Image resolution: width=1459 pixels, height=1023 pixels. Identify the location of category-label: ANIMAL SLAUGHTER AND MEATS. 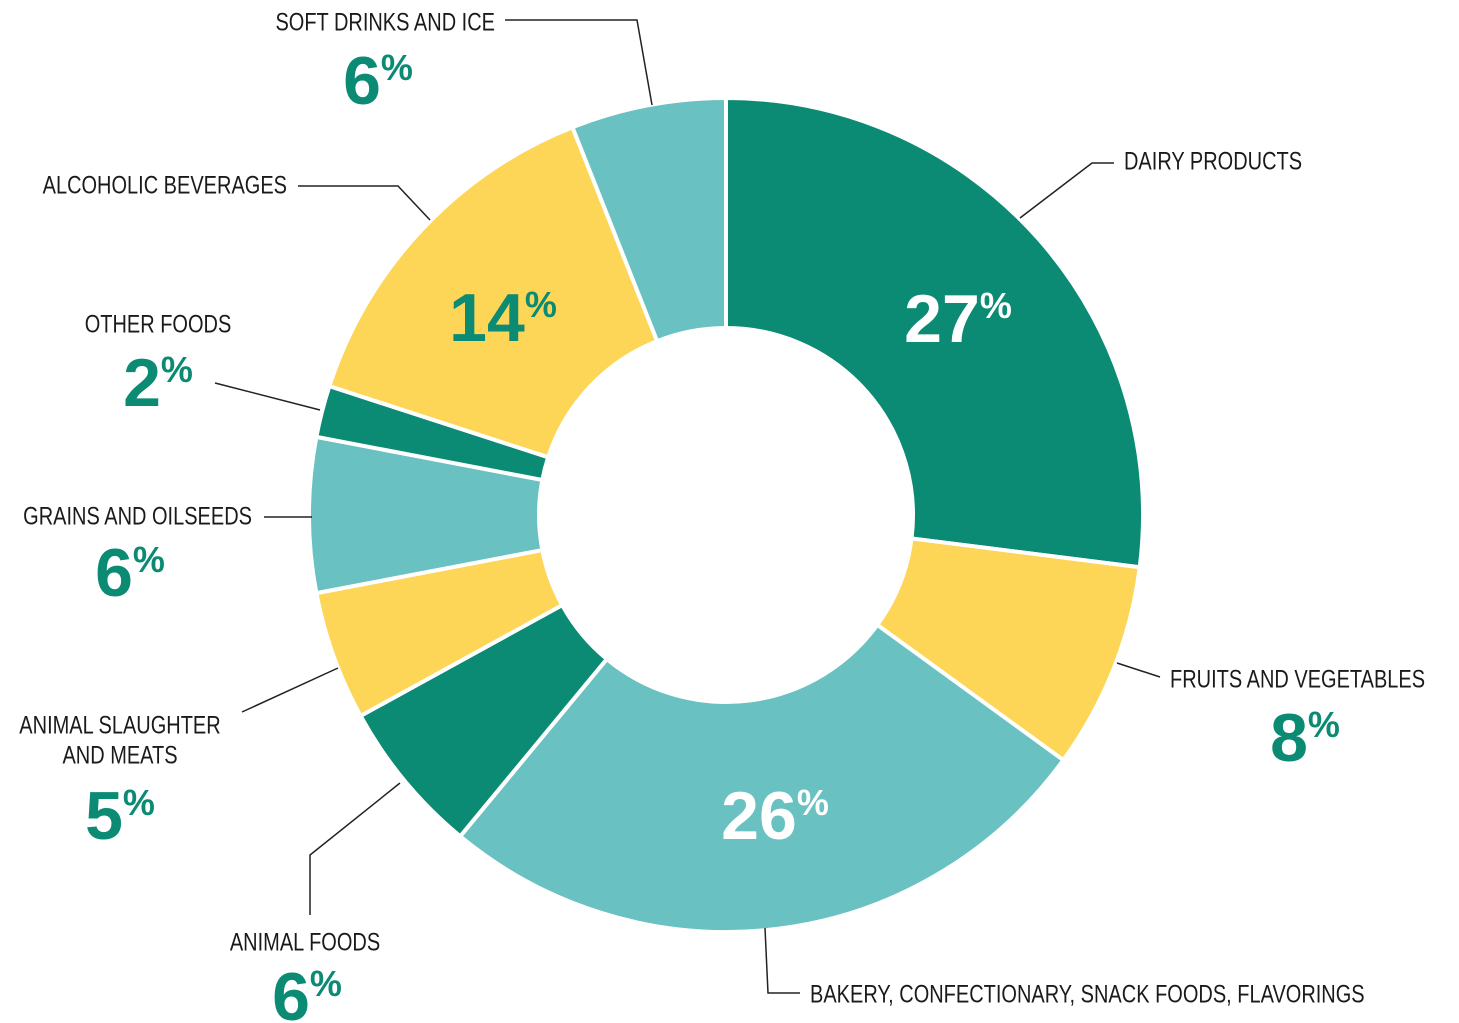
(119, 741).